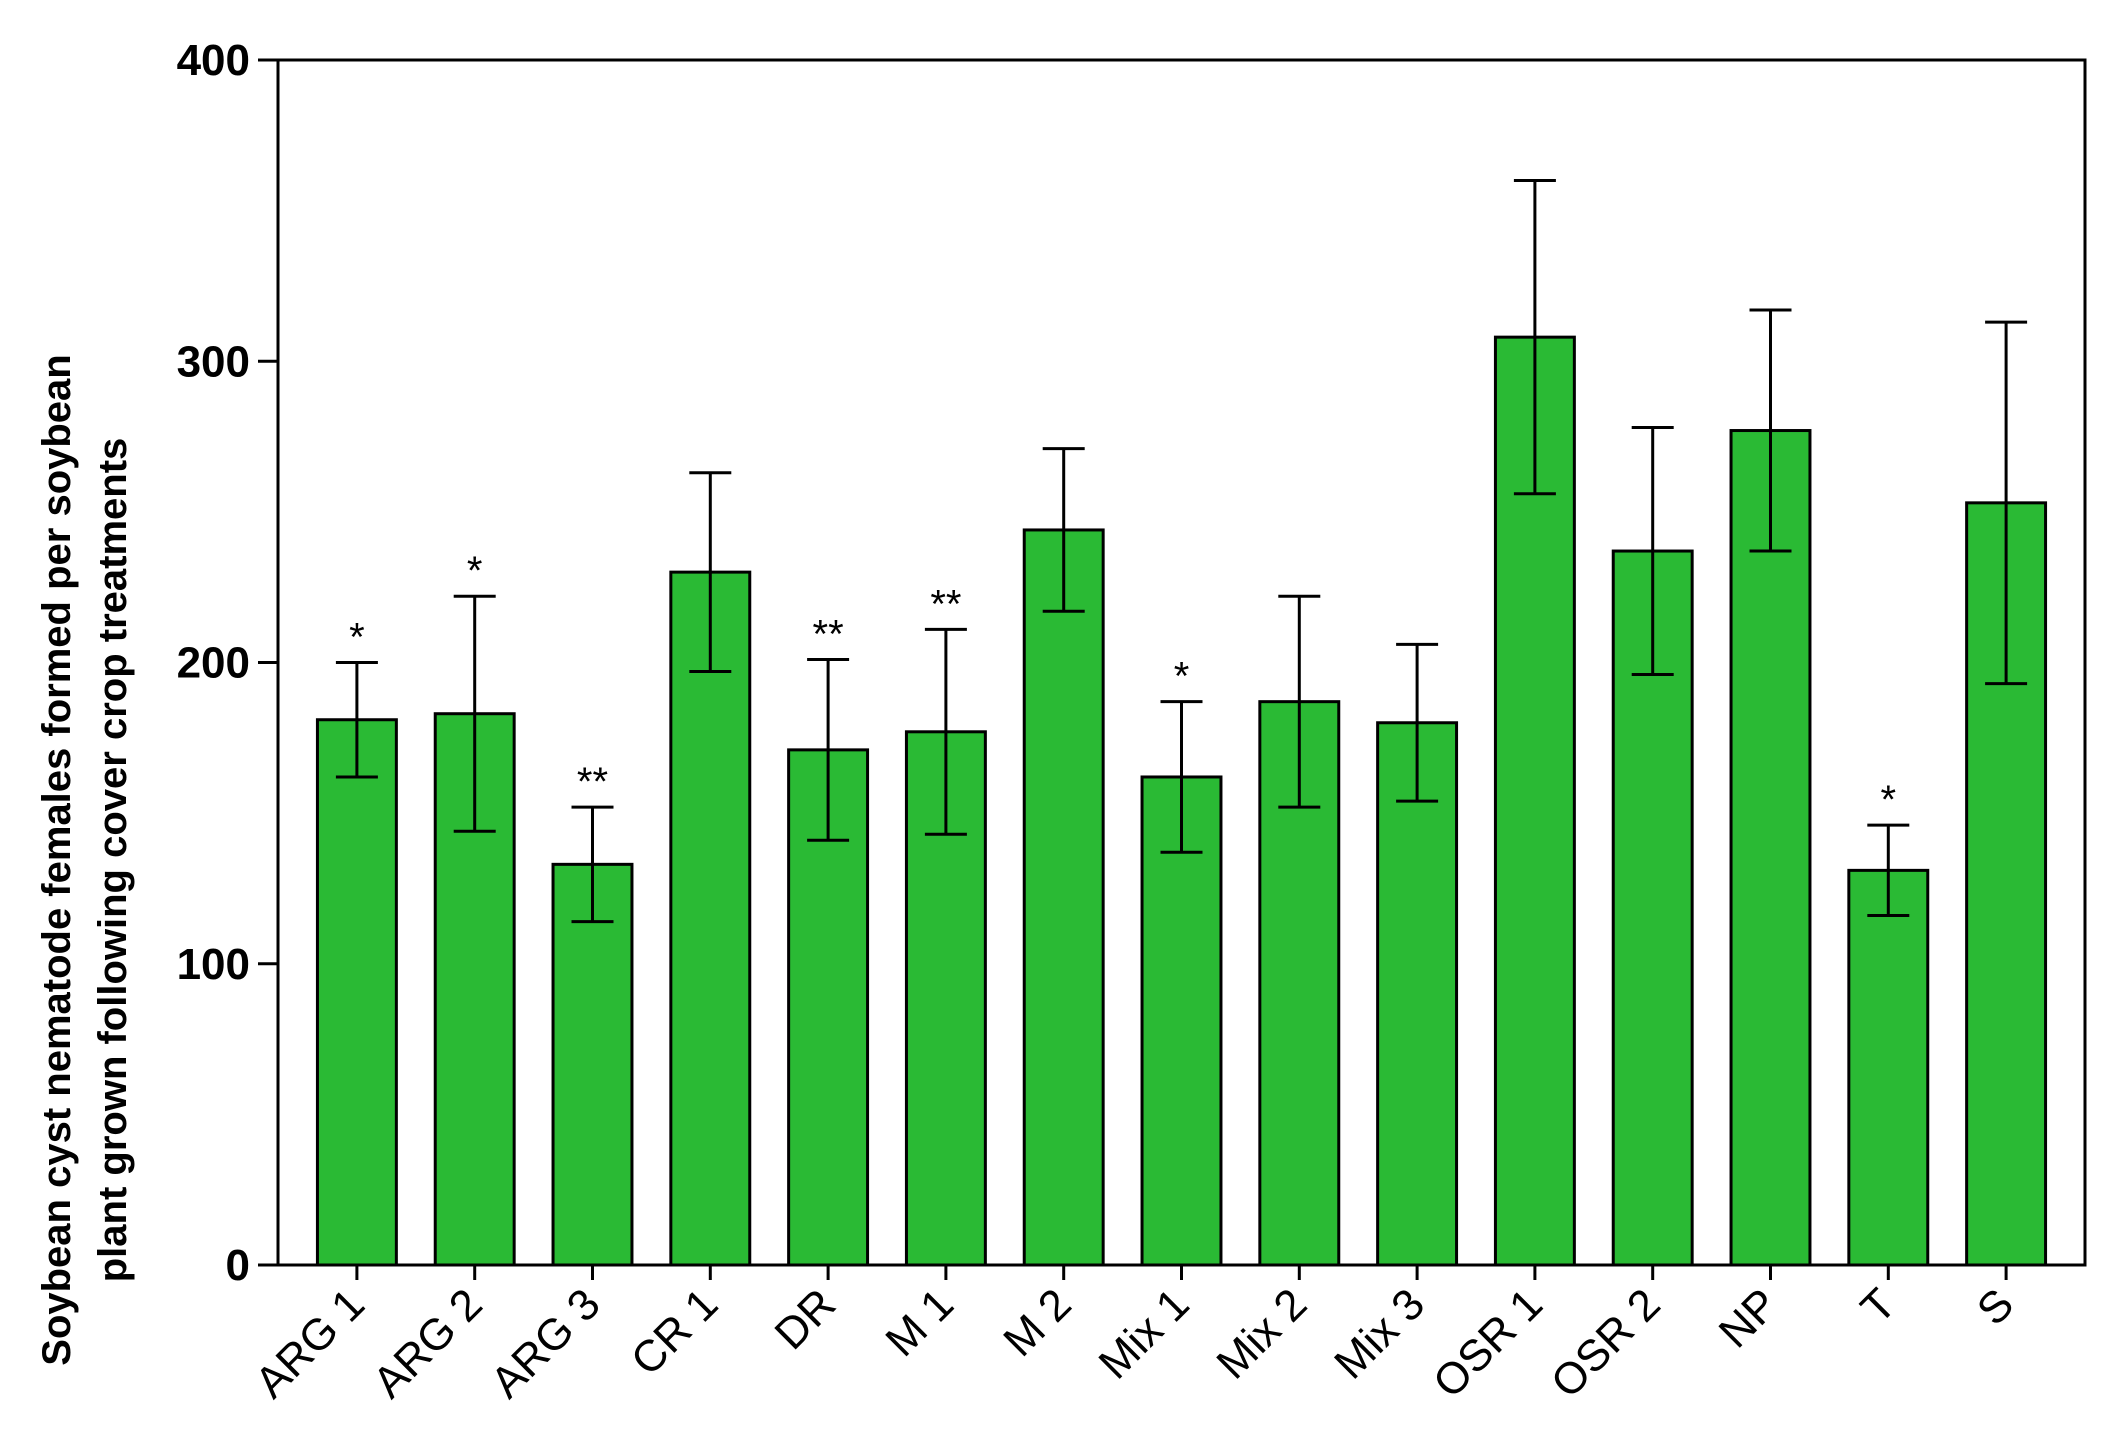 The width and height of the screenshot is (2109, 1446). What do you see at coordinates (1879, 1306) in the screenshot?
I see `x-tick-label-13: T` at bounding box center [1879, 1306].